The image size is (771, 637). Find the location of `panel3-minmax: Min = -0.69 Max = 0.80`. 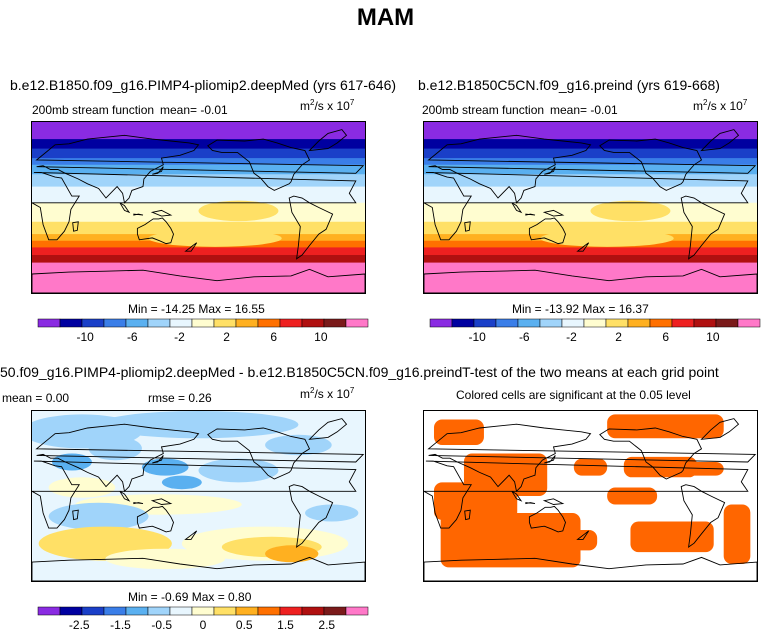

panel3-minmax: Min = -0.69 Max = 0.80 is located at coordinates (190, 597).